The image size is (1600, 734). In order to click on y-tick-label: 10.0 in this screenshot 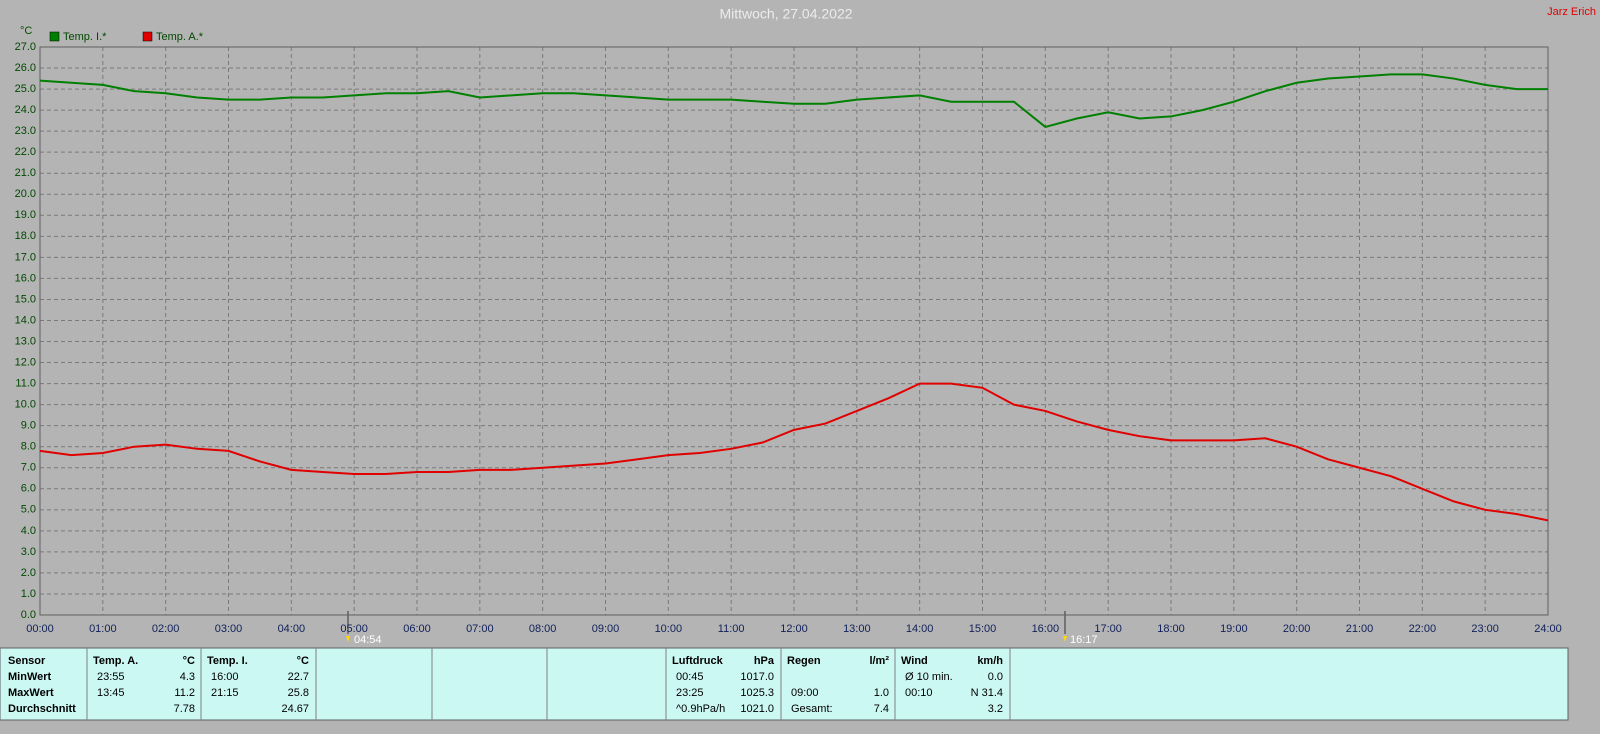, I will do `click(25, 405)`.